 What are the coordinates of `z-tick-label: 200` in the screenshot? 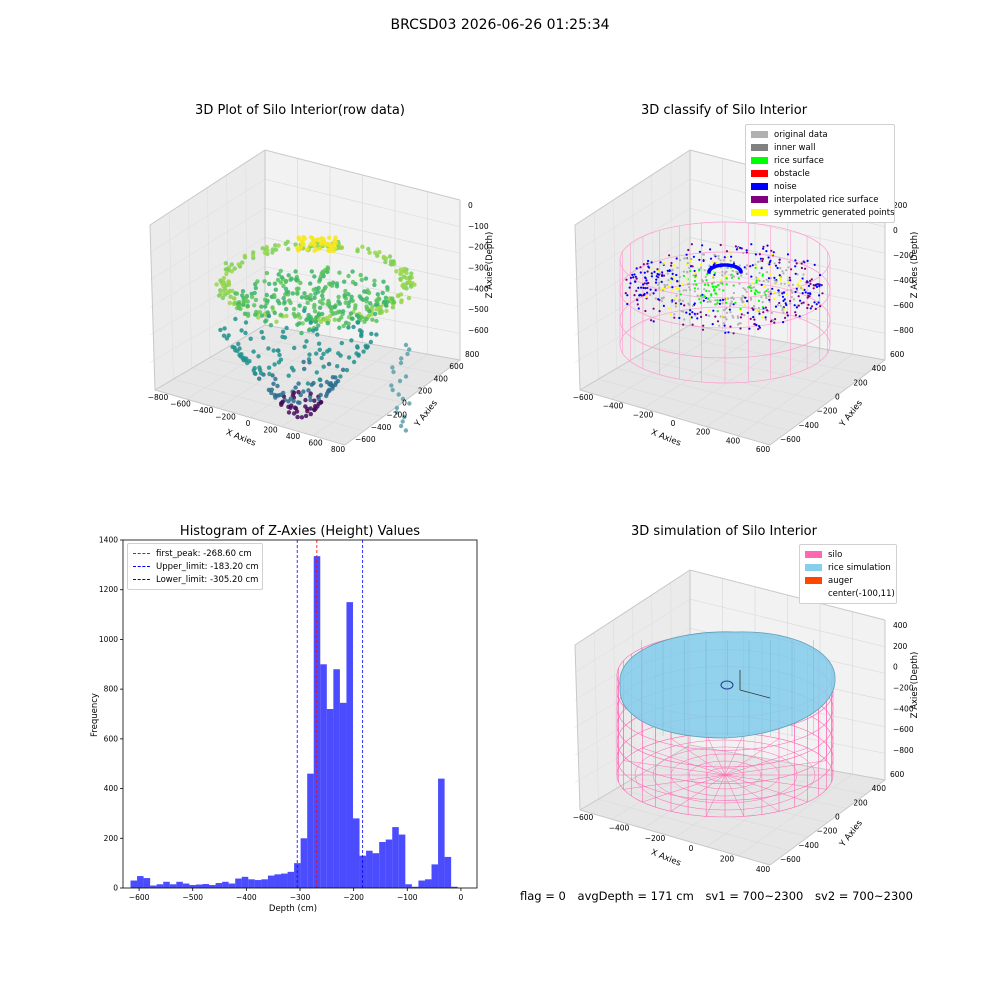 It's located at (900, 205).